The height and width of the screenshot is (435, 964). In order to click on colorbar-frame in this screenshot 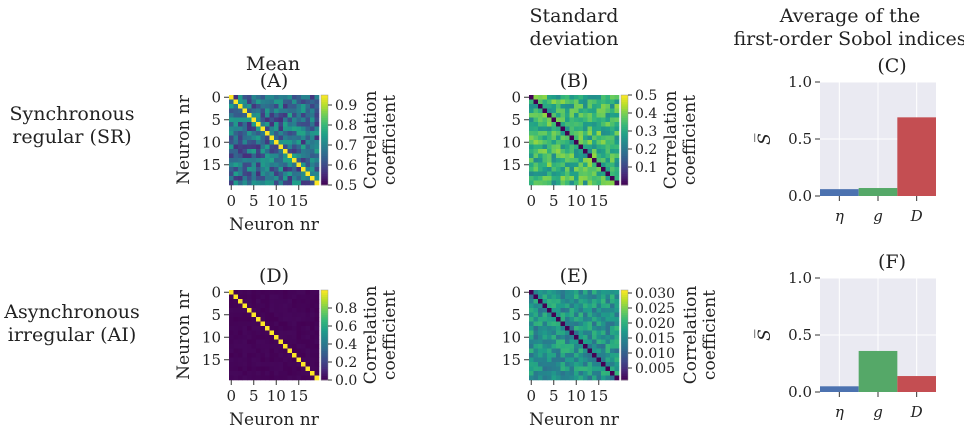, I will do `click(324, 335)`.